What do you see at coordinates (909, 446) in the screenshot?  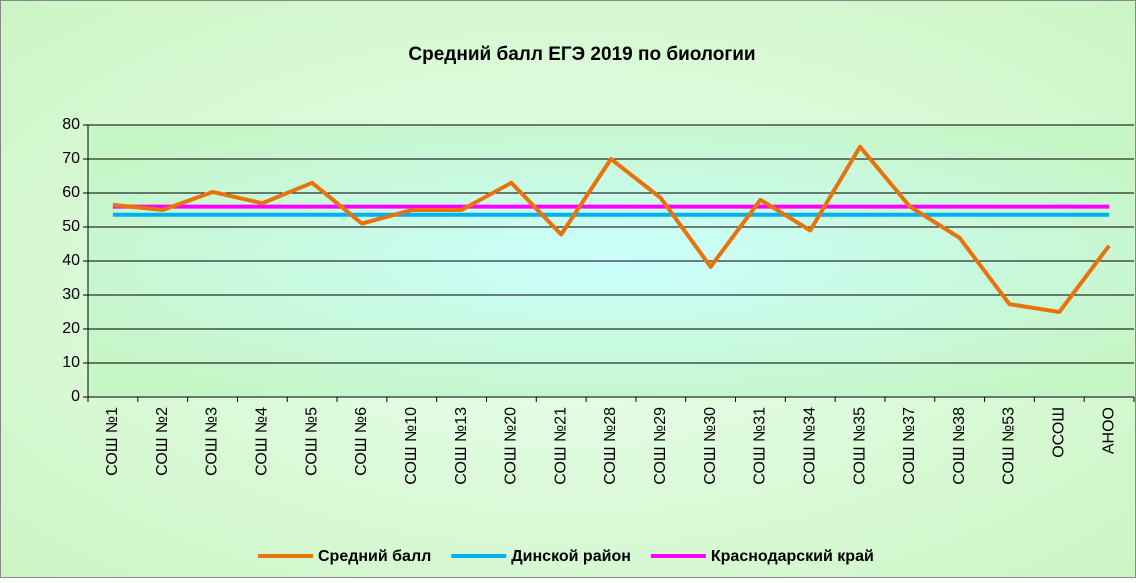 I see `x-tick-label: СОШ №37` at bounding box center [909, 446].